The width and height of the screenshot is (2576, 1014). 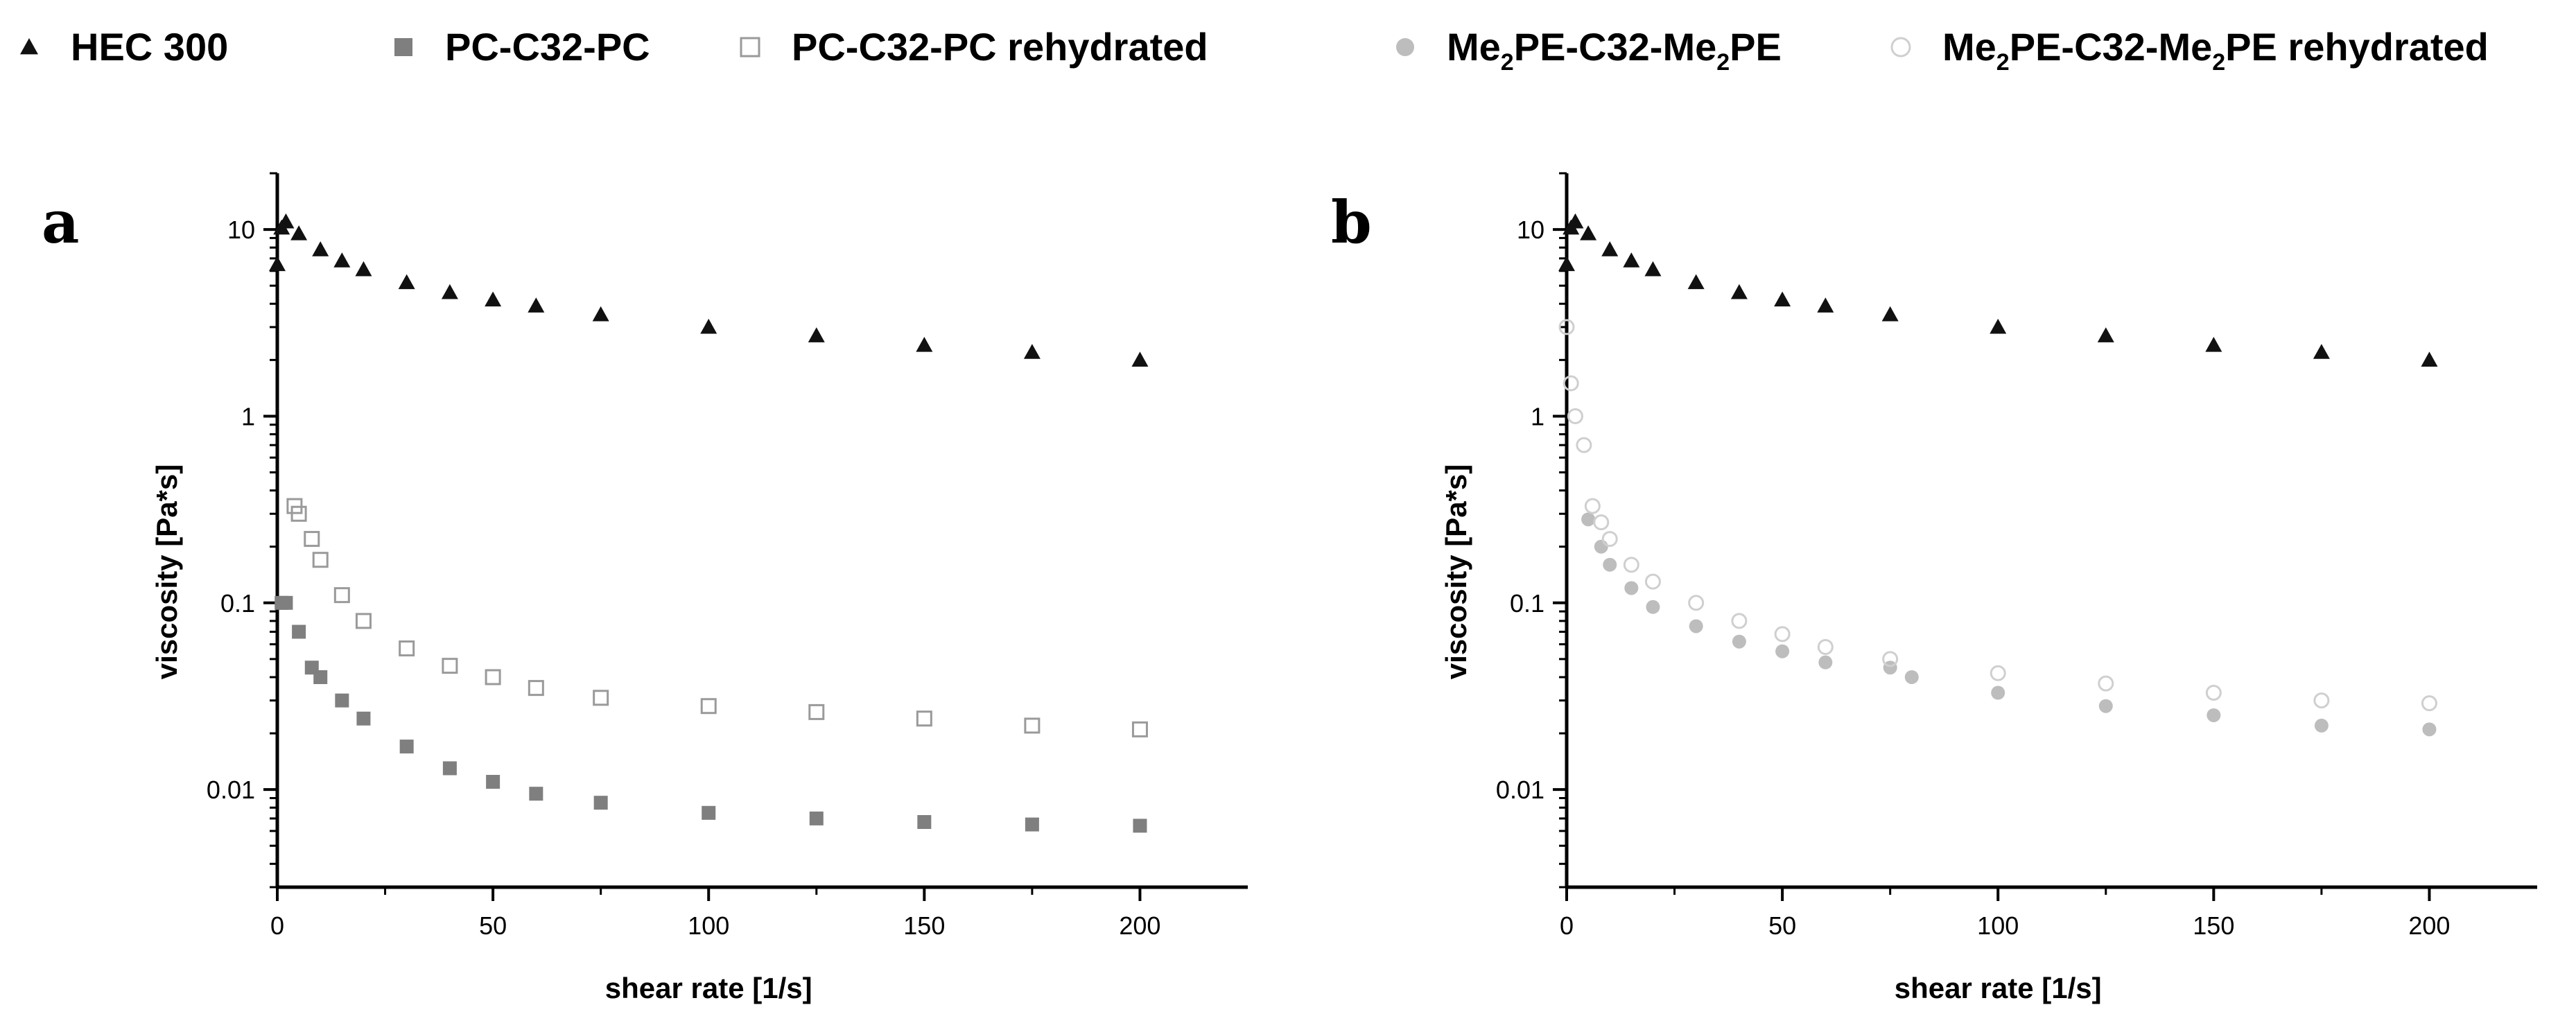 What do you see at coordinates (1351, 222) in the screenshot?
I see `panel-label: b` at bounding box center [1351, 222].